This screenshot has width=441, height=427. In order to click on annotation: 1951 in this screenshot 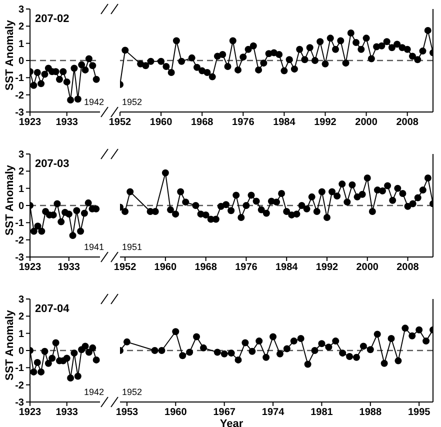, I will do `click(132, 247)`.